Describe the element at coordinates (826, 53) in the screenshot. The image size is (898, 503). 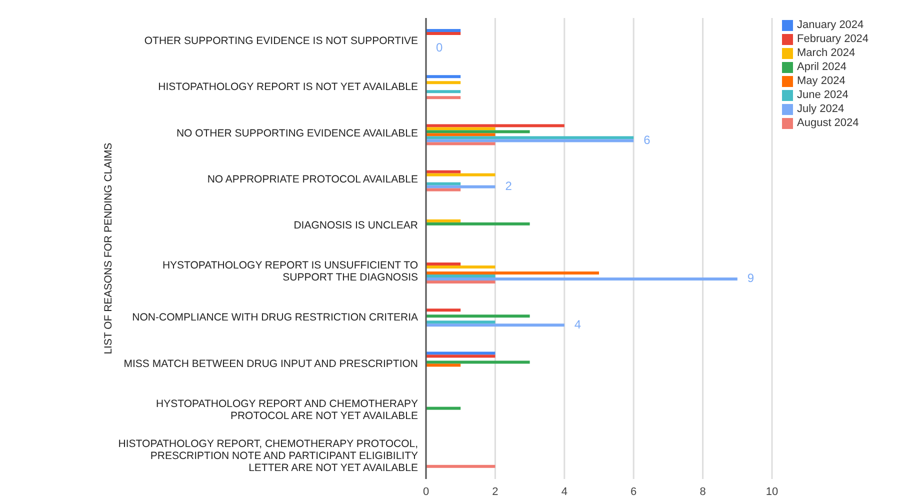
I see `legend-label: March 2024` at that location.